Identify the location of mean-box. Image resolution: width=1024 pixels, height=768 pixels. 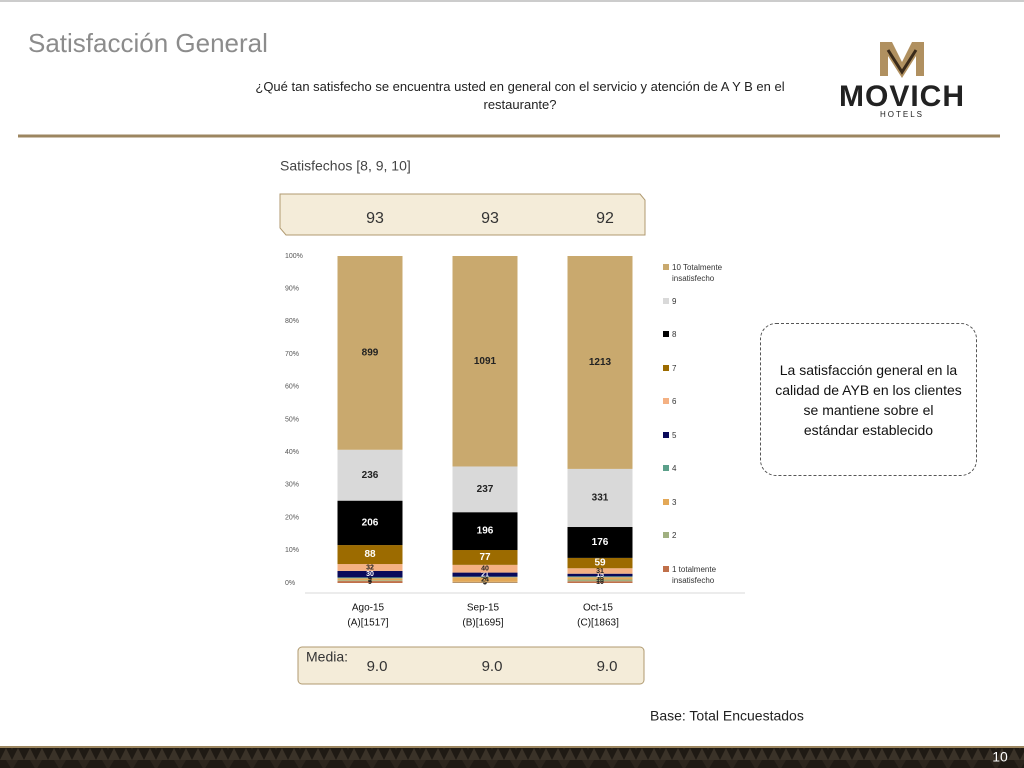
(471, 665).